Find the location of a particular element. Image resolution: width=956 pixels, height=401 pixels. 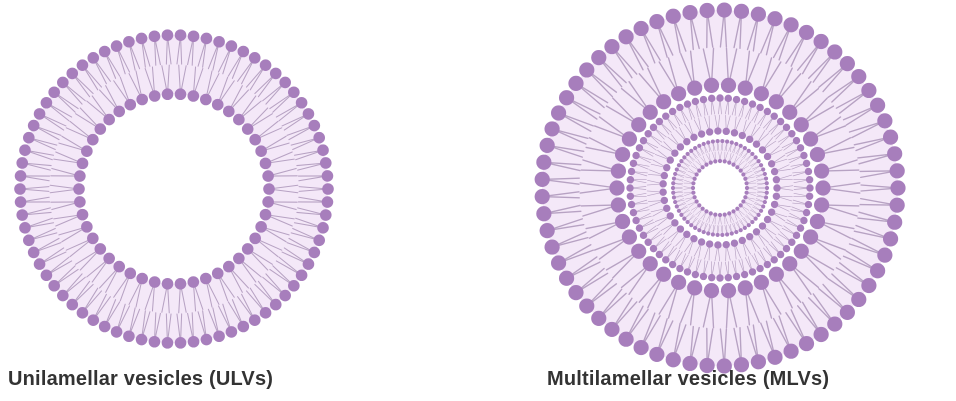

ulv-caption: Unilamellar vesicles (ULVs) is located at coordinates (141, 379).